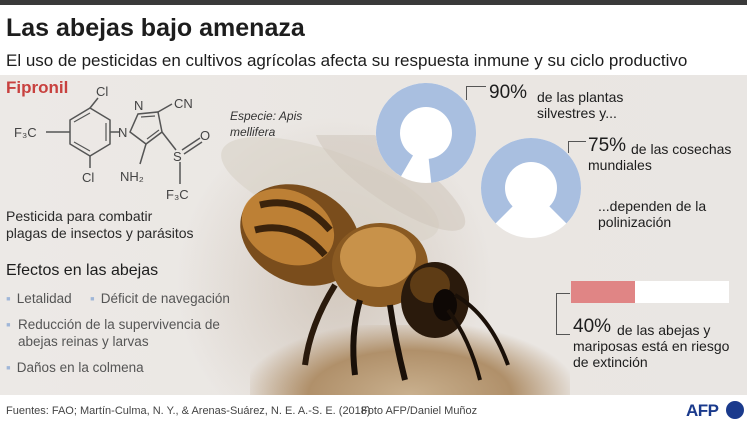 This screenshot has height=427, width=747. I want to click on molecule-label-n-ring: N, so click(122, 132).